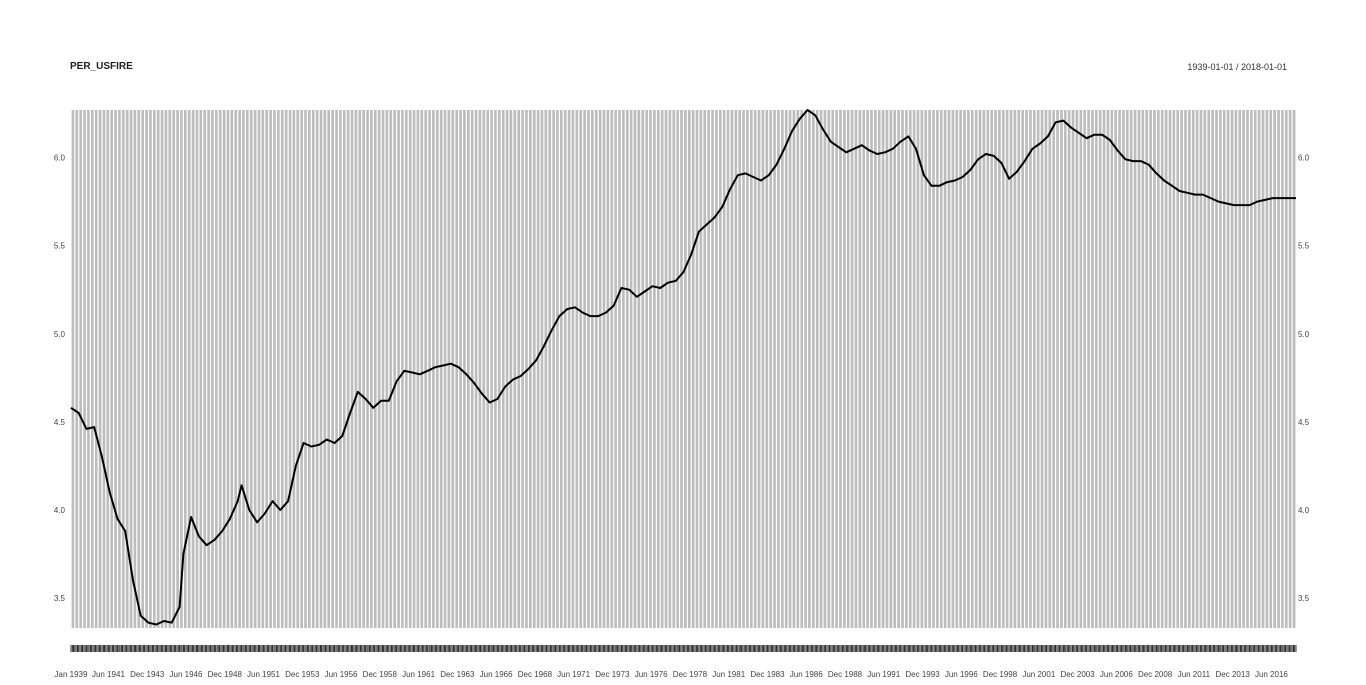 The width and height of the screenshot is (1366, 685). What do you see at coordinates (690, 674) in the screenshot?
I see `x-tick-label: Dec 1978` at bounding box center [690, 674].